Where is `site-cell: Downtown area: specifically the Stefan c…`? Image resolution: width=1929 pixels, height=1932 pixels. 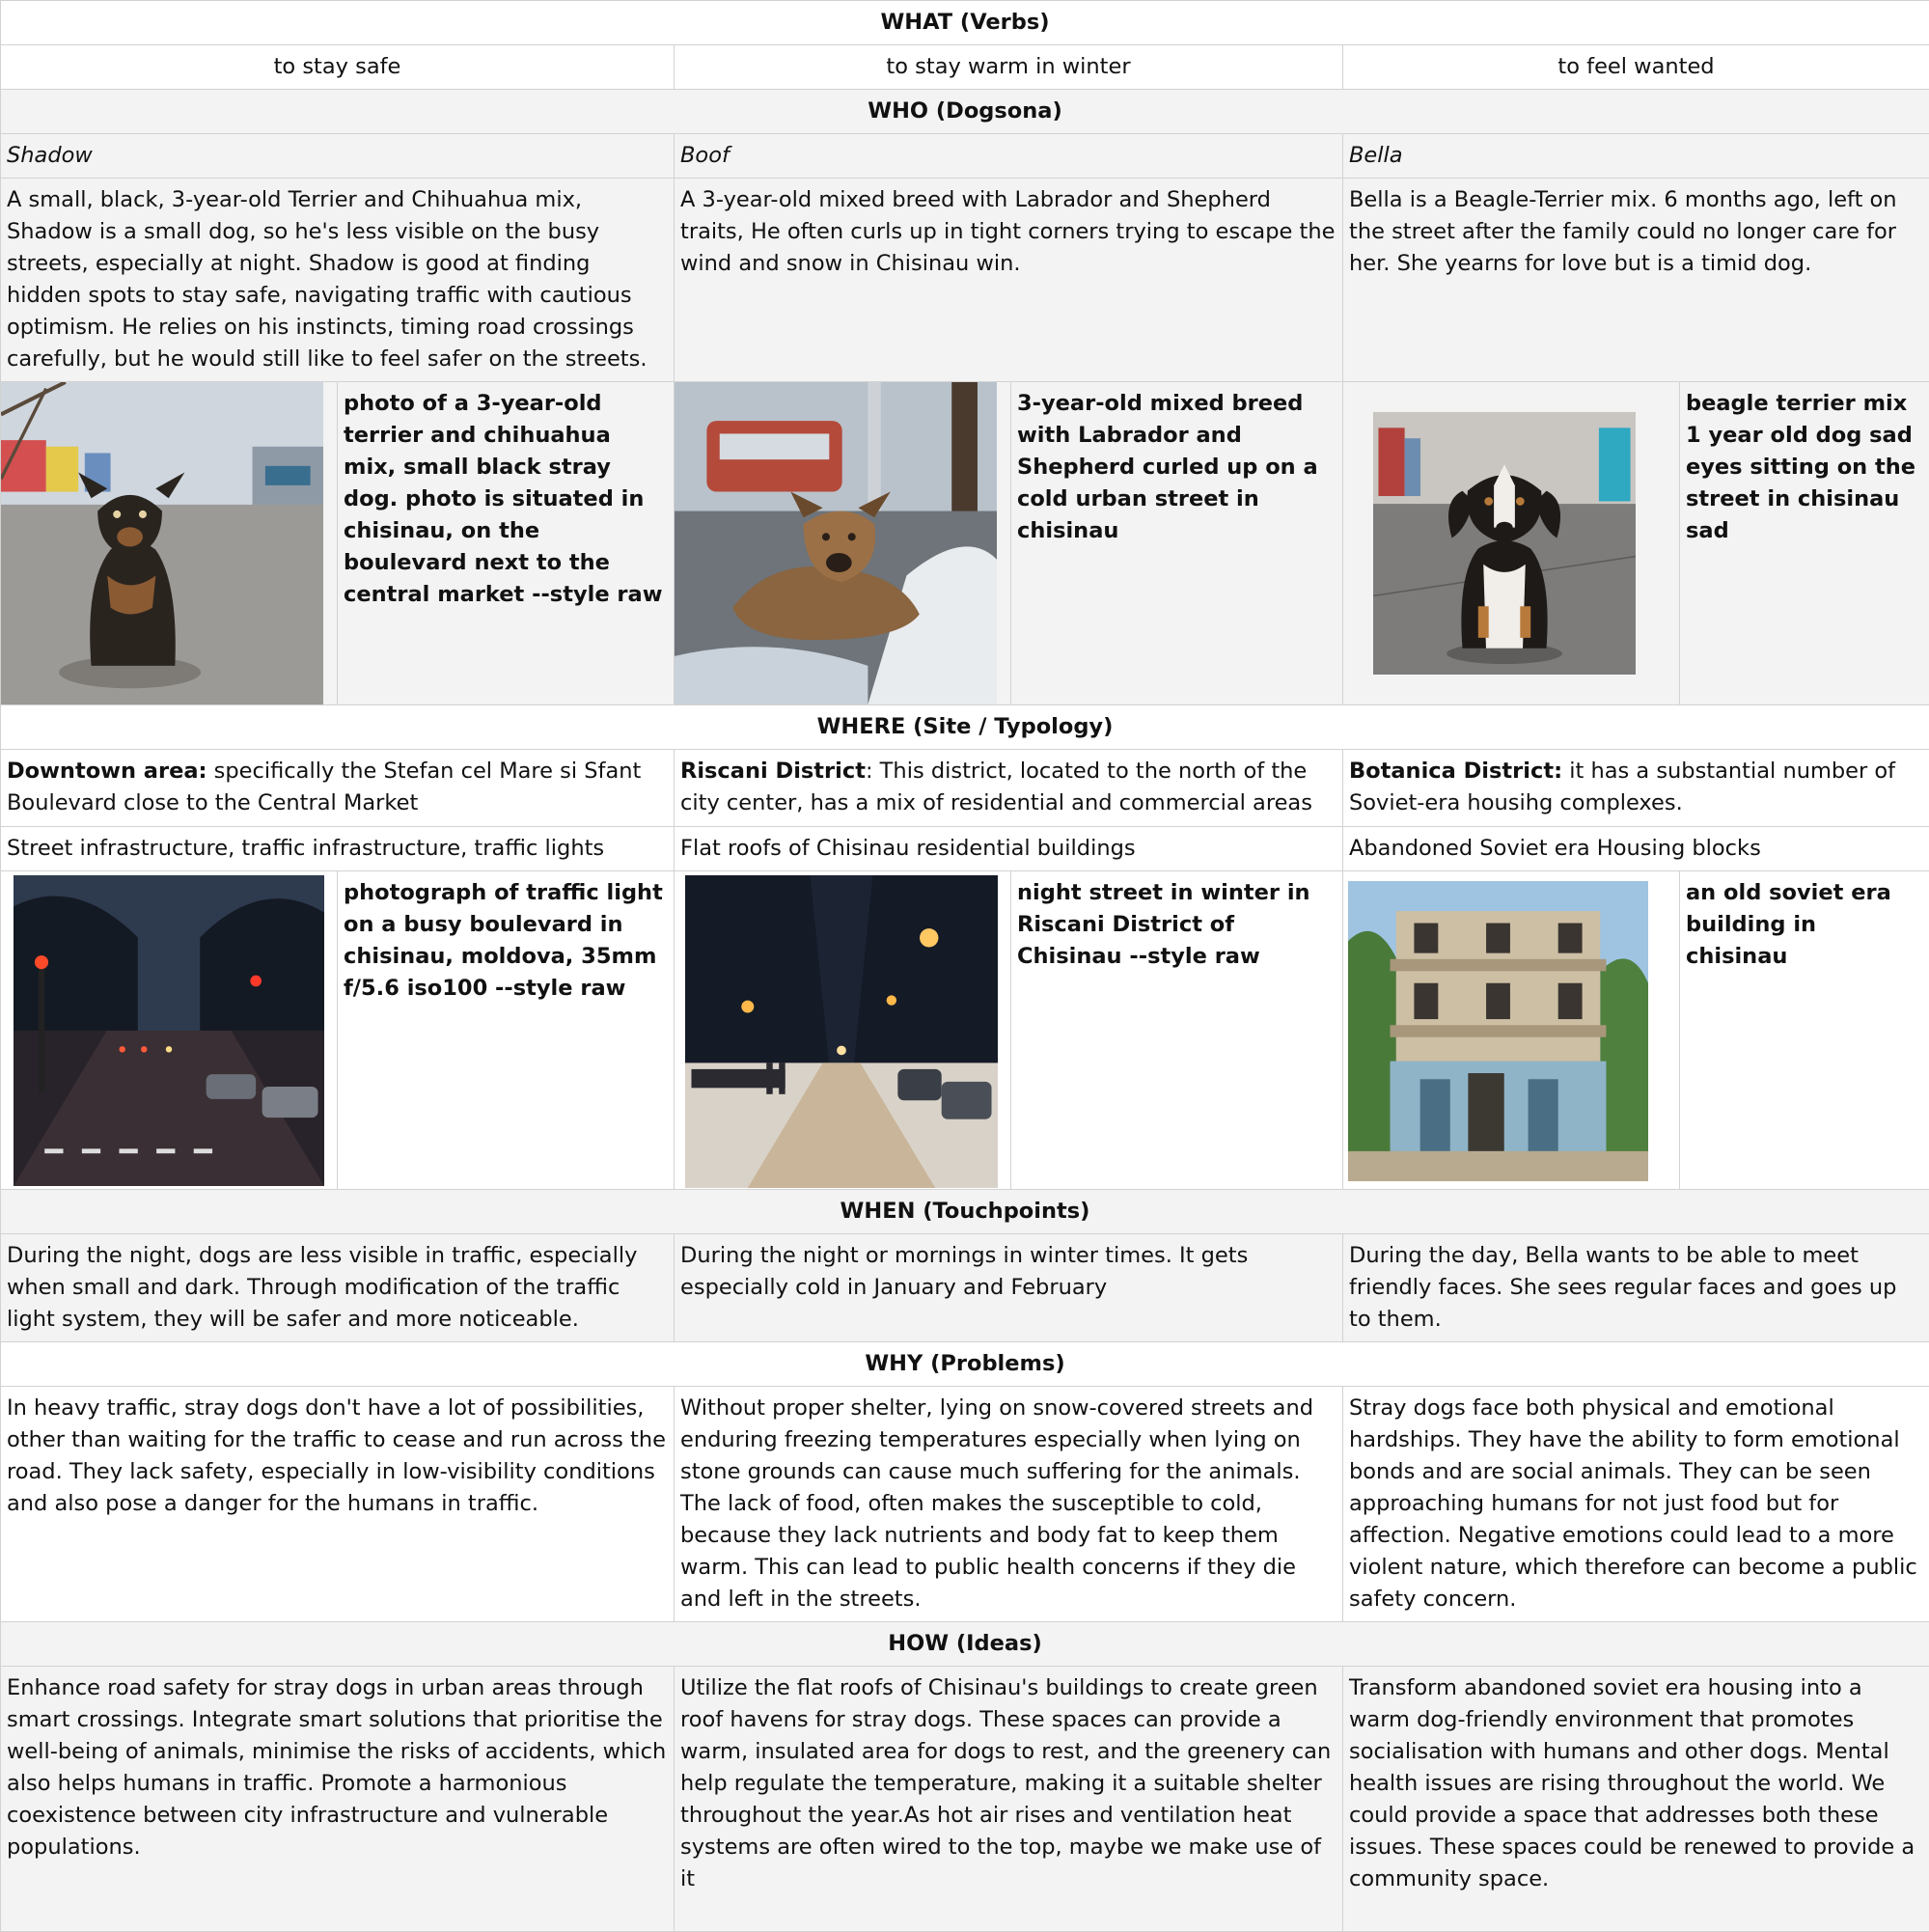 site-cell: Downtown area: specifically the Stefan c… is located at coordinates (338, 788).